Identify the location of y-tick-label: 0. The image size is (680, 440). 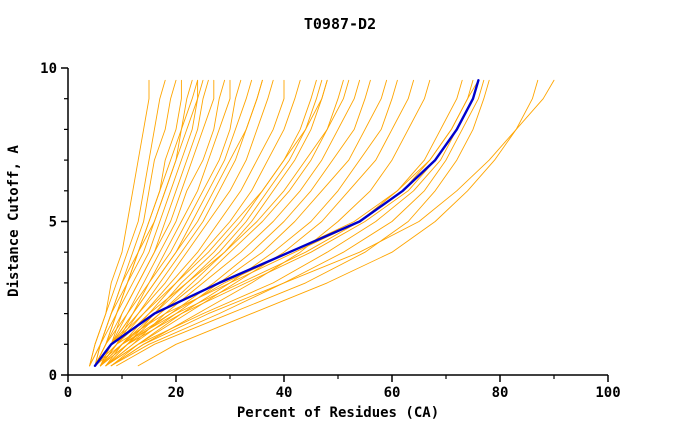
(53, 376).